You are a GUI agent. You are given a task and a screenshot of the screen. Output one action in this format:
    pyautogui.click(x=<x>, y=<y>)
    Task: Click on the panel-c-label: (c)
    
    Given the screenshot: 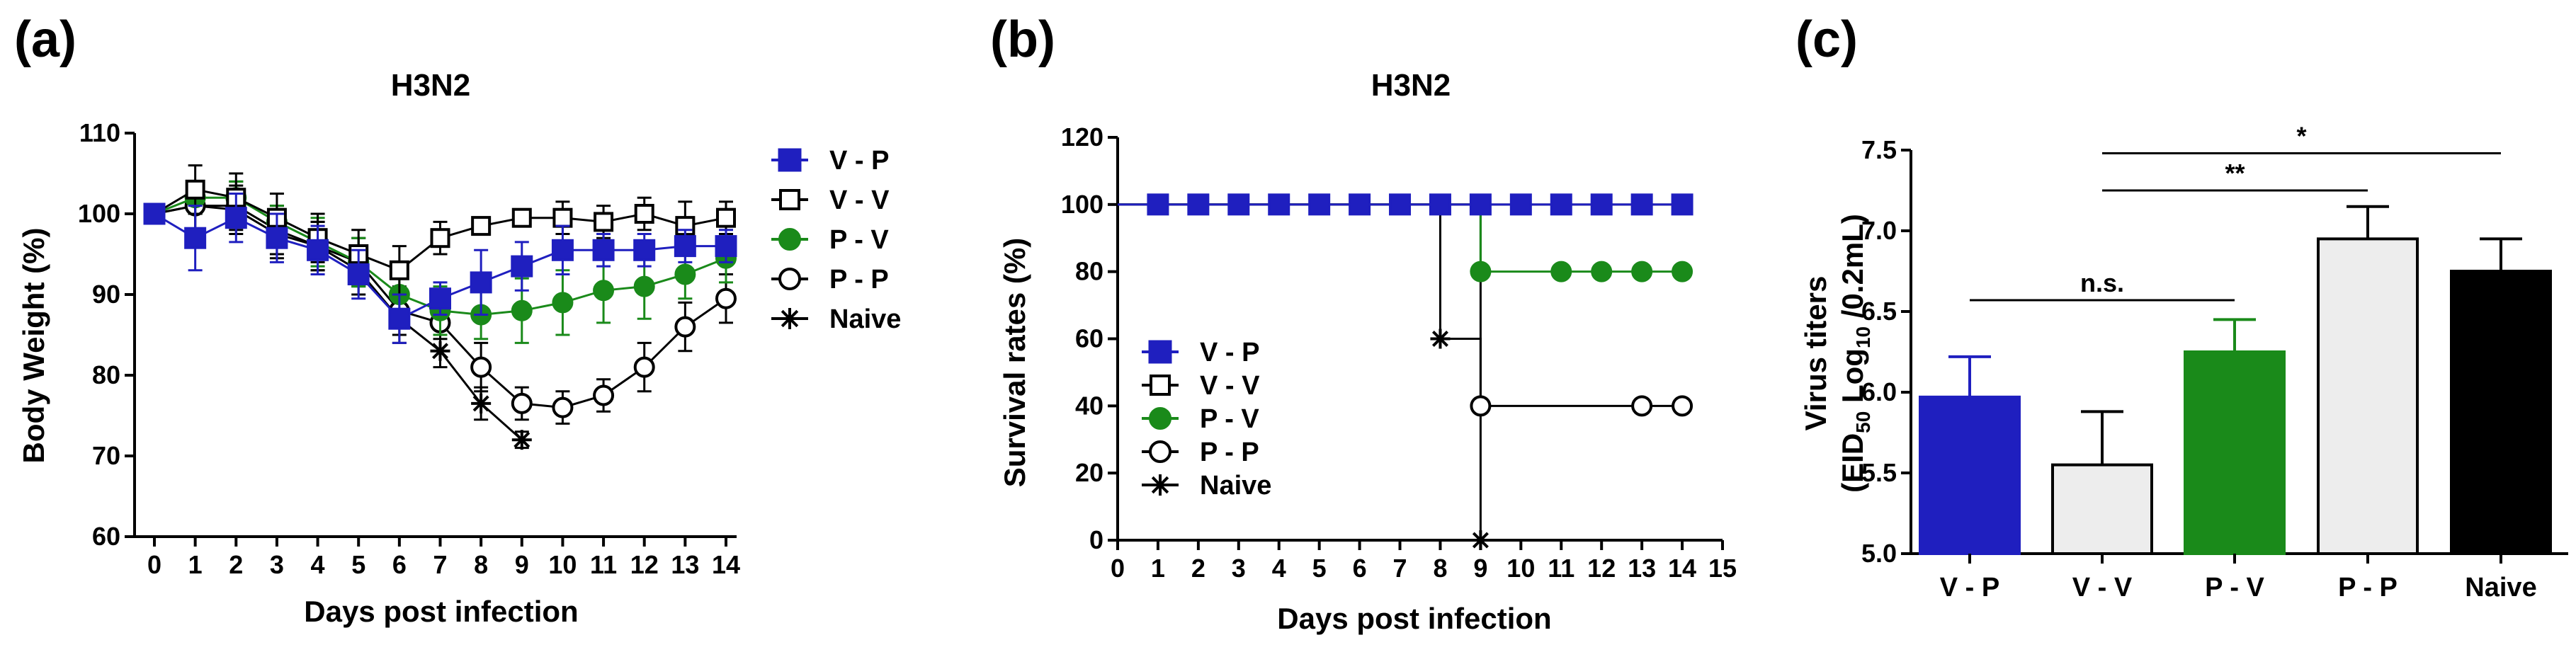 What is the action you would take?
    pyautogui.click(x=1826, y=39)
    